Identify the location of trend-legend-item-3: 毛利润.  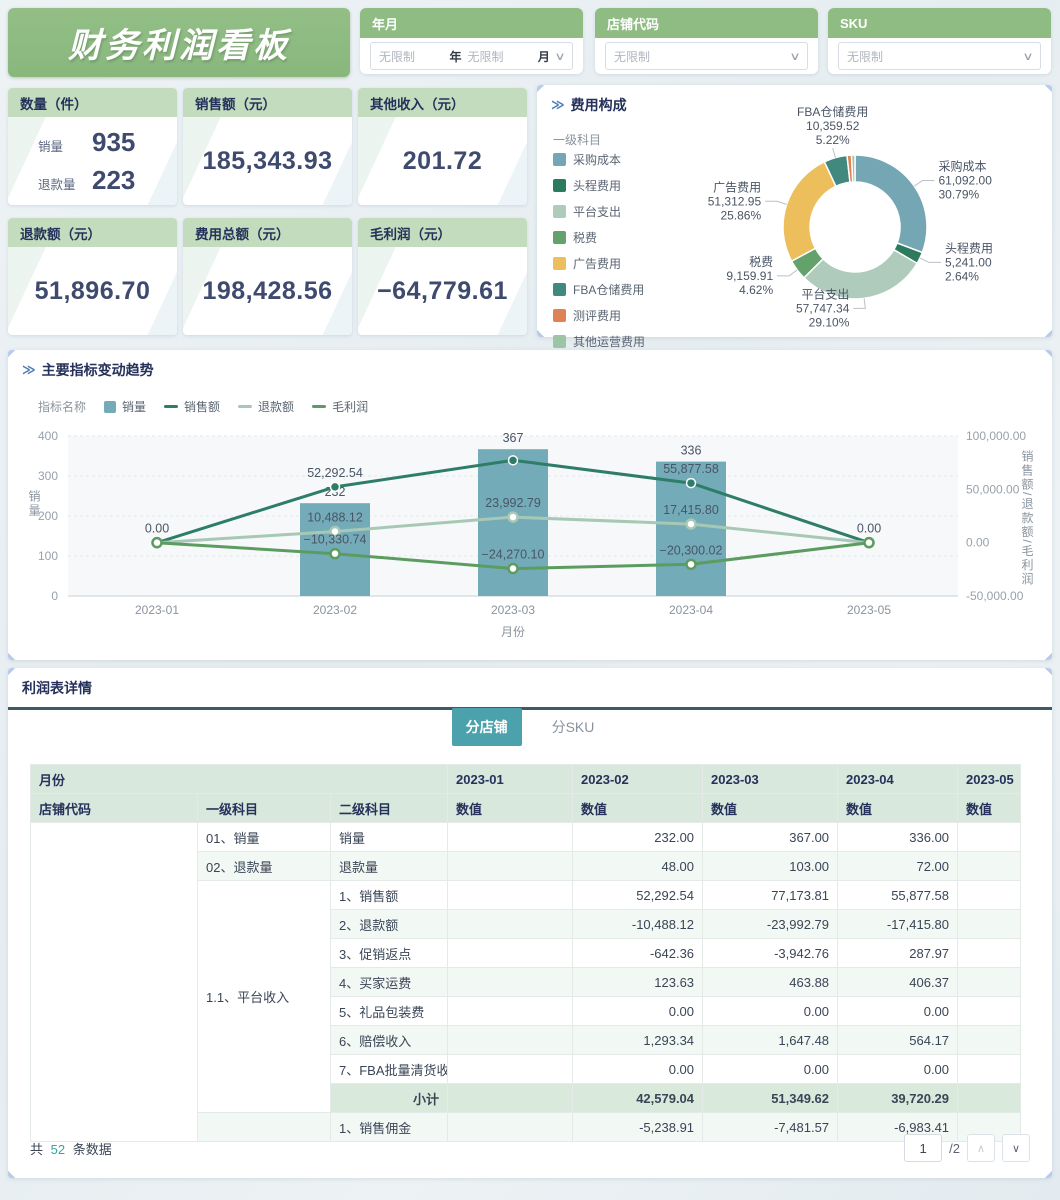
(340, 406).